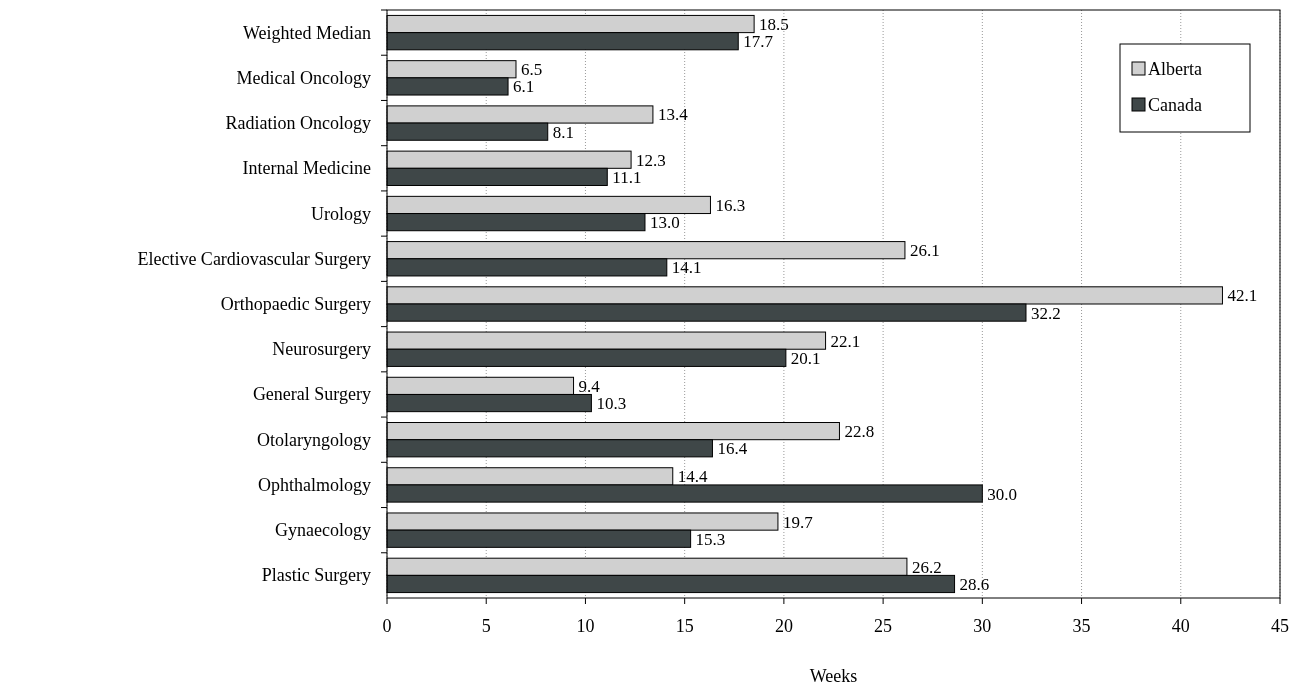  What do you see at coordinates (1175, 105) in the screenshot?
I see `legend-label: Canada` at bounding box center [1175, 105].